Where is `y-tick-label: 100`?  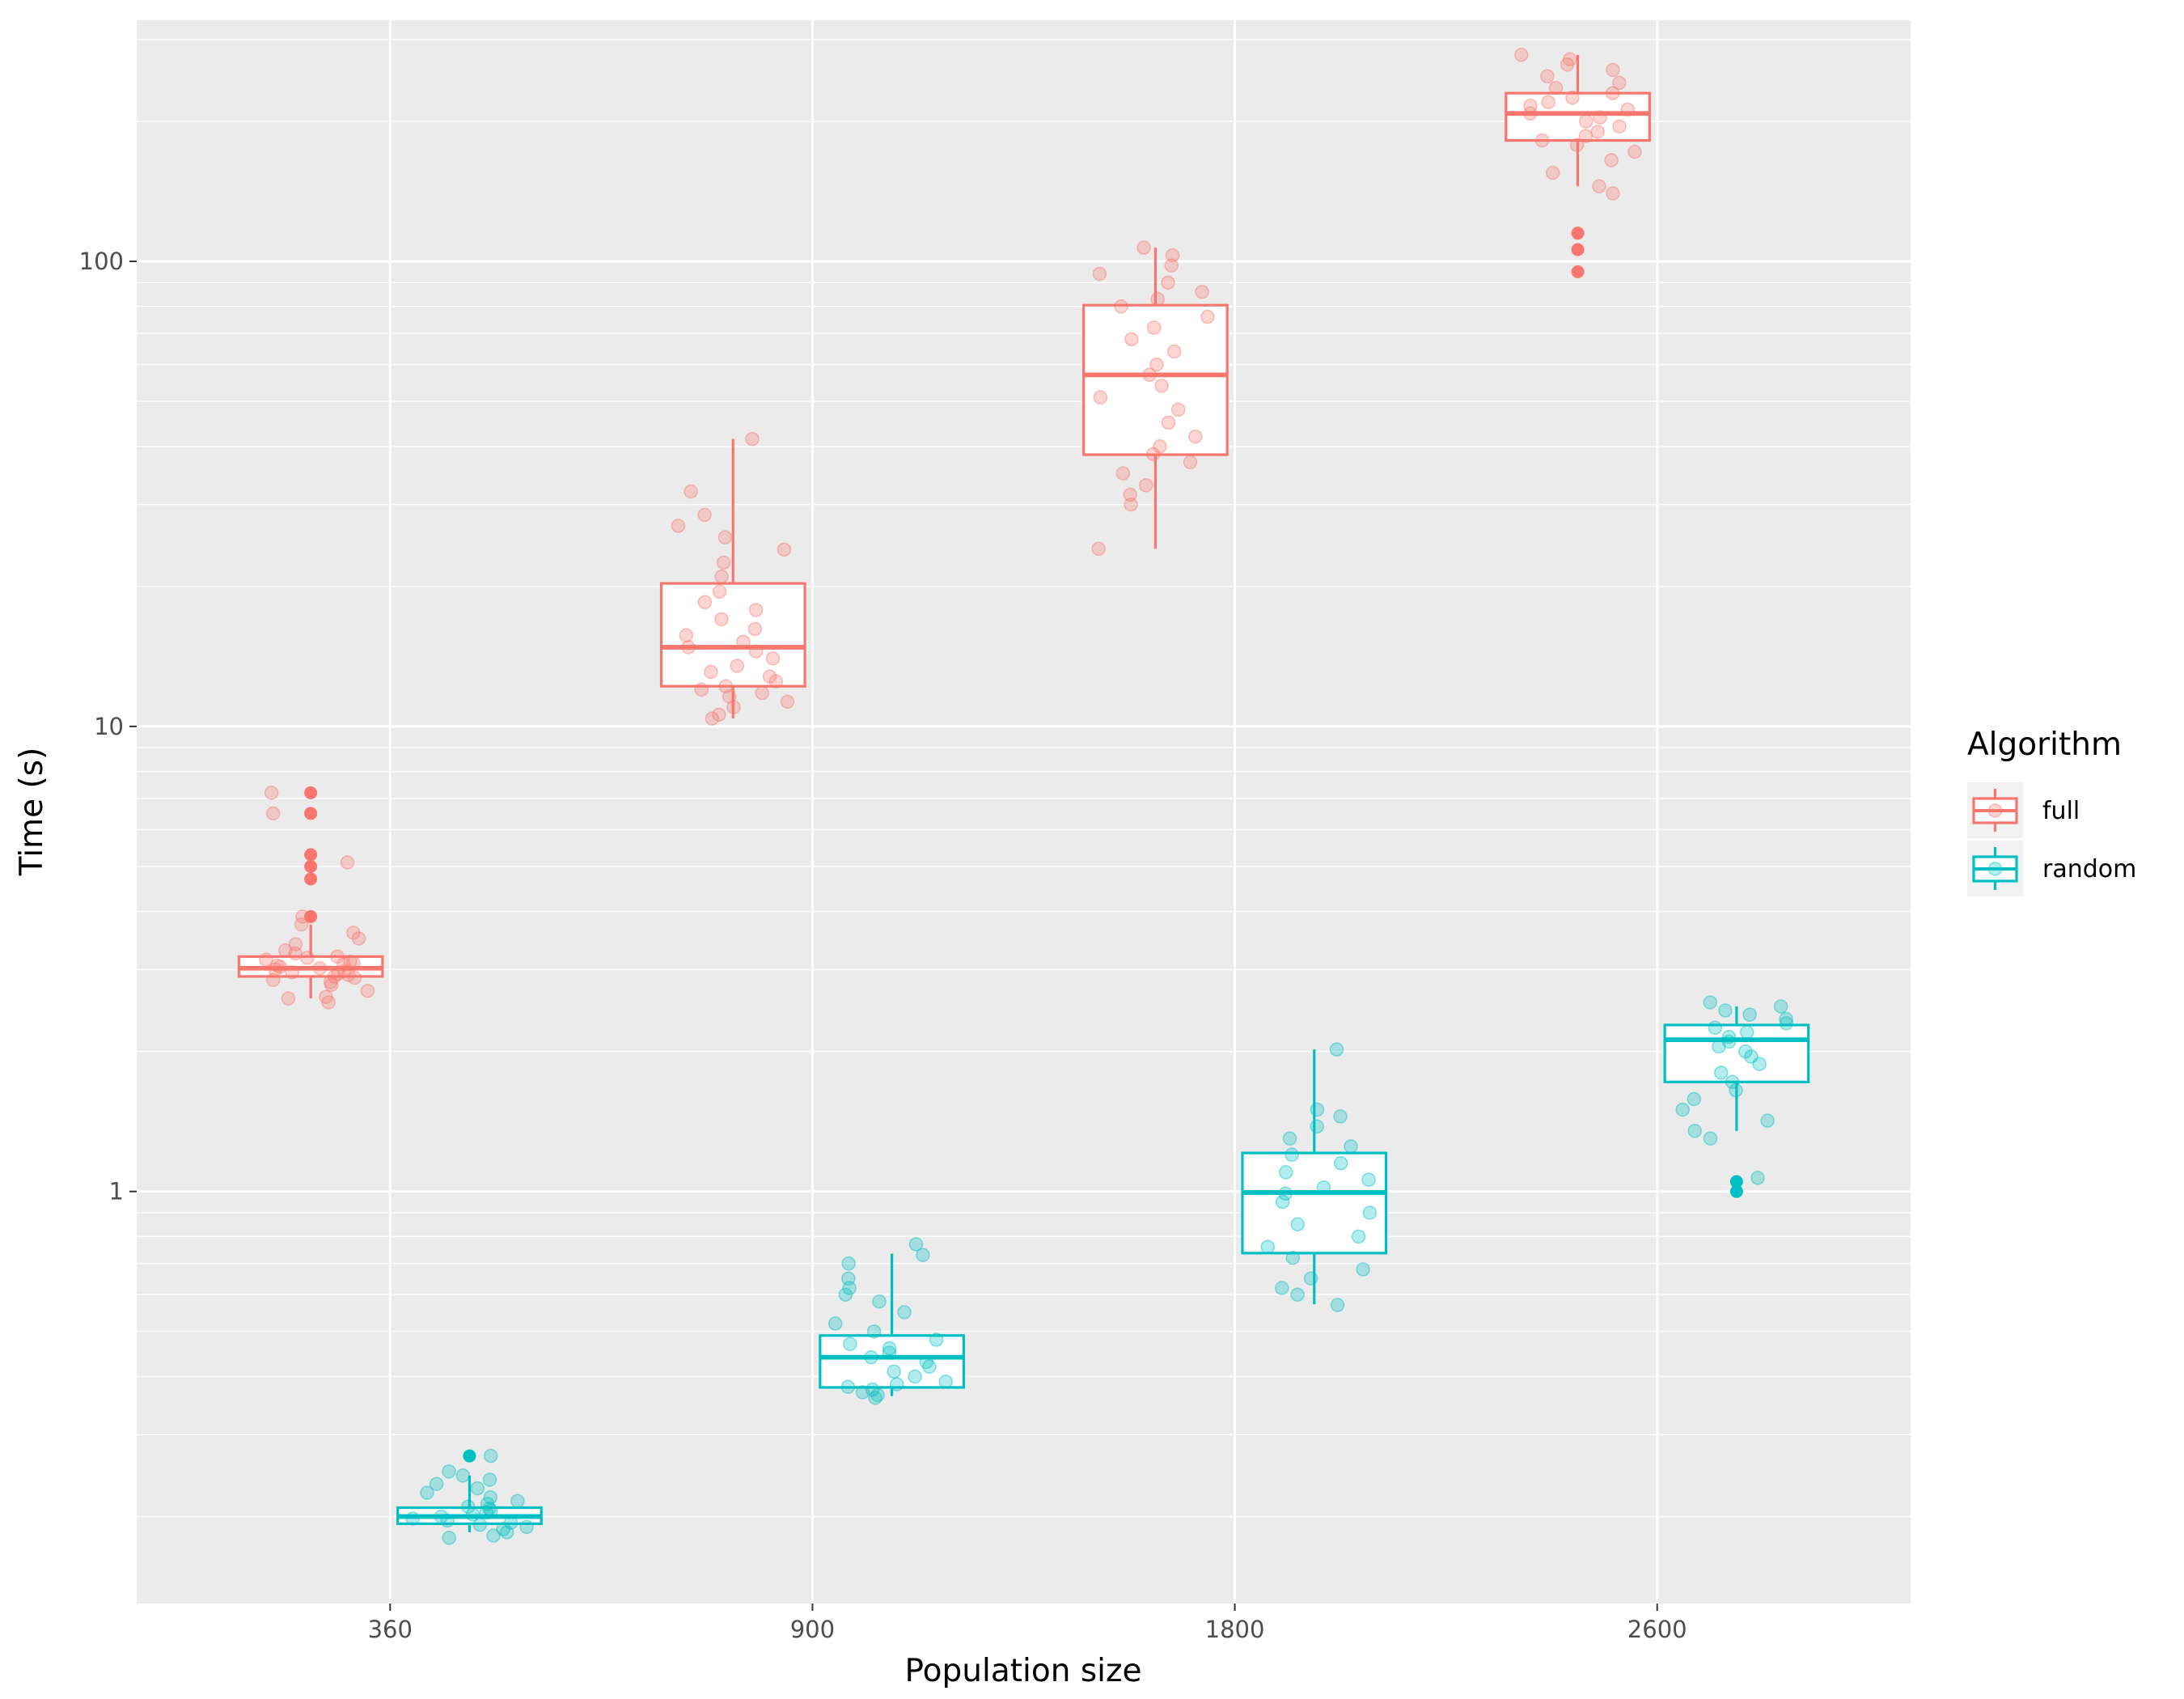 y-tick-label: 100 is located at coordinates (101, 261).